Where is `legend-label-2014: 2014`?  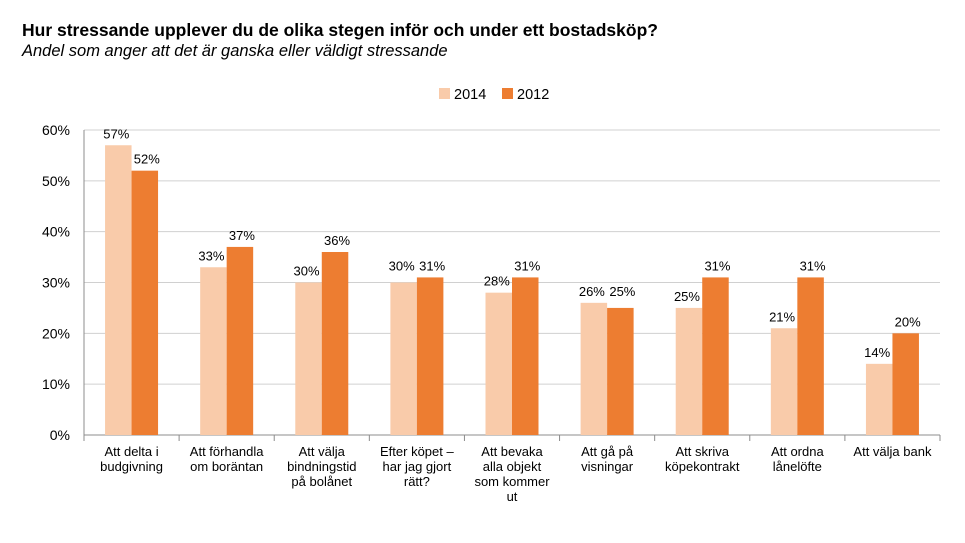 legend-label-2014: 2014 is located at coordinates (470, 95).